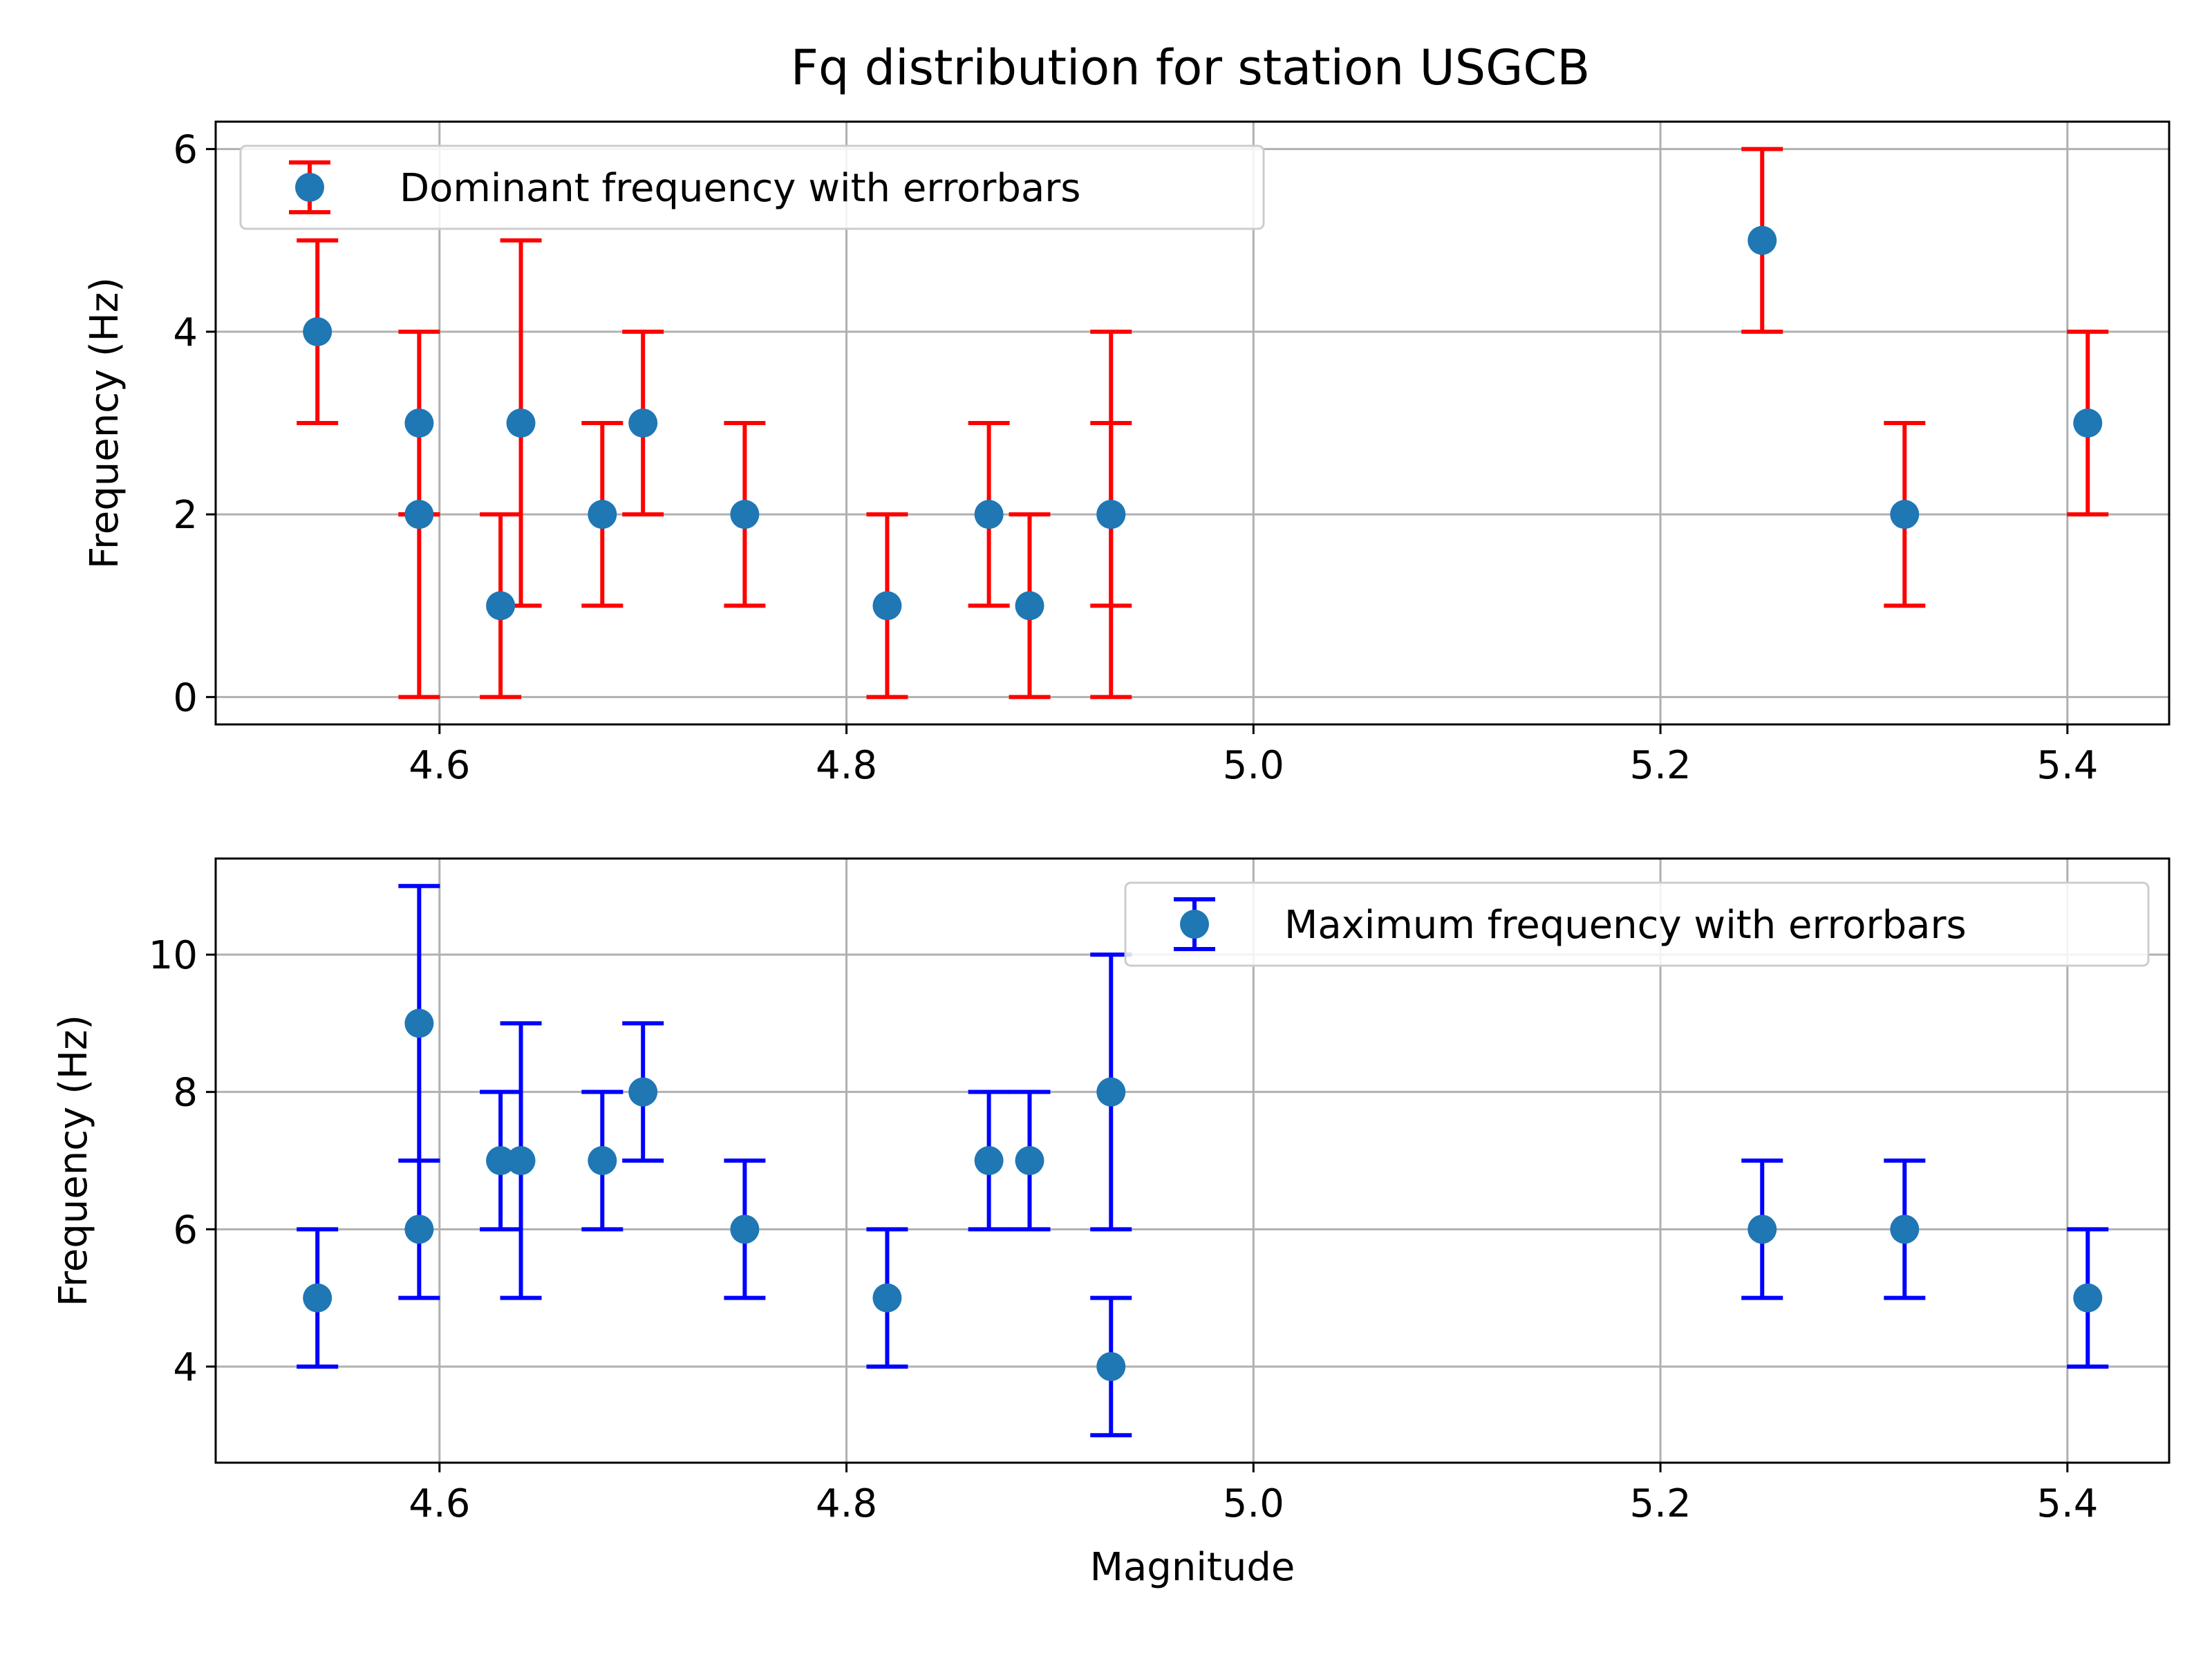 This screenshot has width=2212, height=1659. I want to click on y-tick-label: 0, so click(185, 698).